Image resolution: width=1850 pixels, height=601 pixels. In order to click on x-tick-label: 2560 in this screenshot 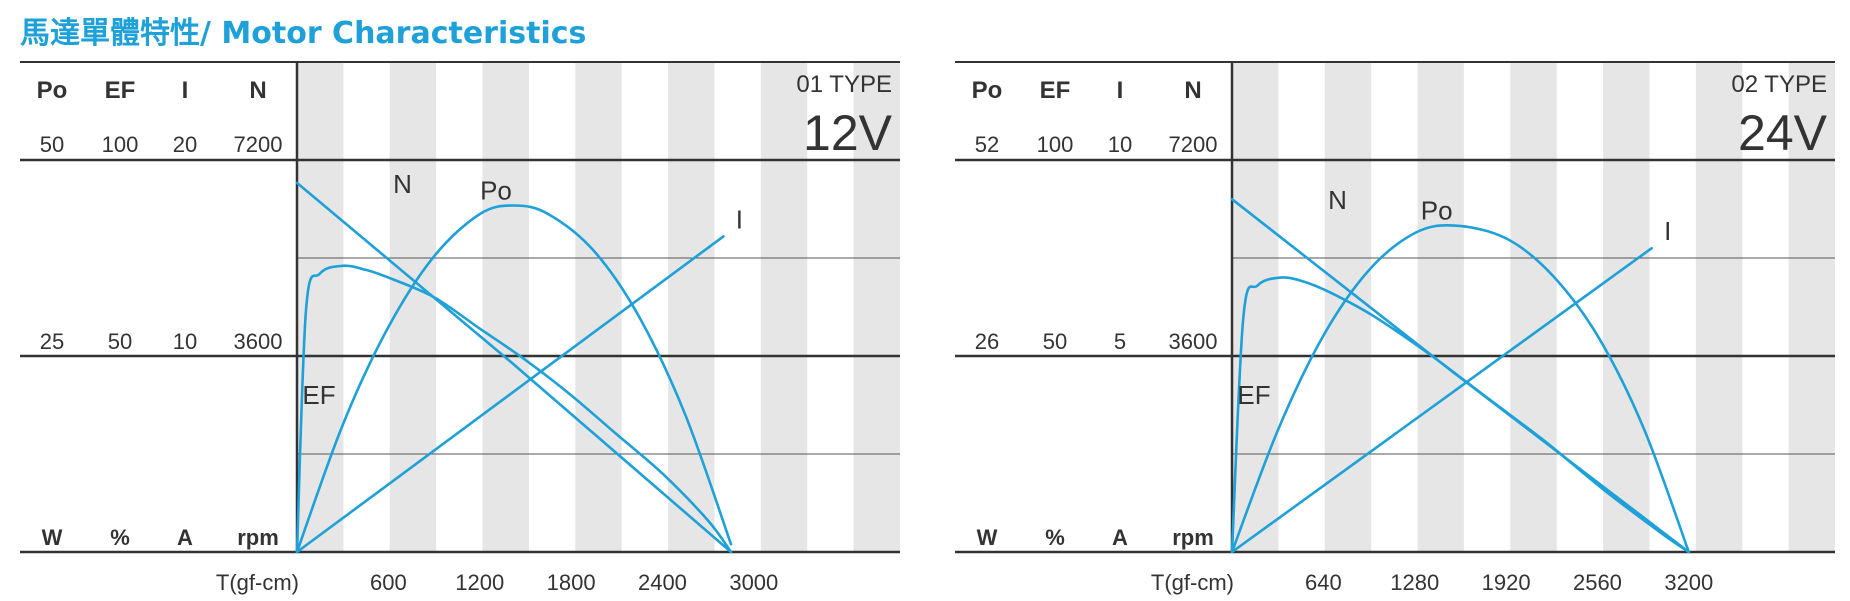, I will do `click(1597, 582)`.